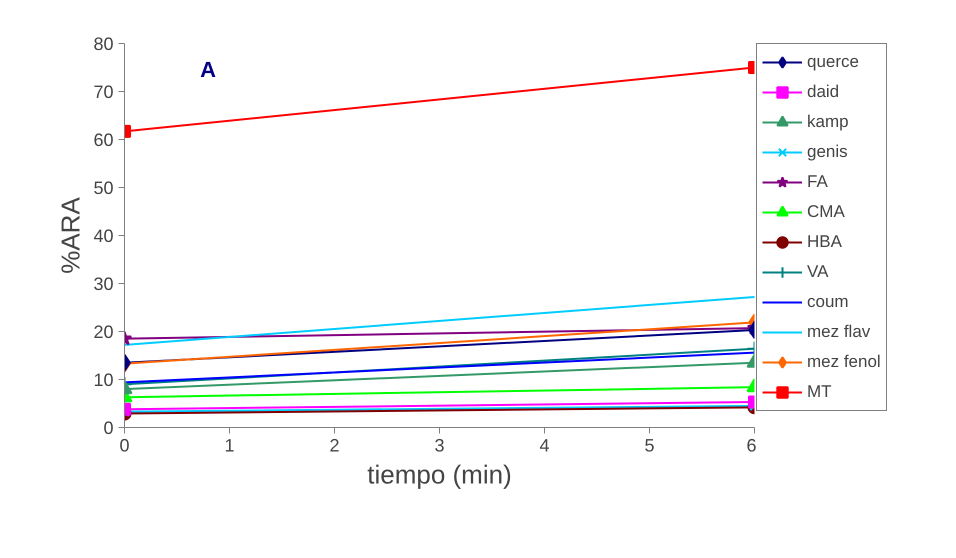 This screenshot has width=956, height=558. Describe the element at coordinates (823, 92) in the screenshot. I see `legend-label: daid` at that location.